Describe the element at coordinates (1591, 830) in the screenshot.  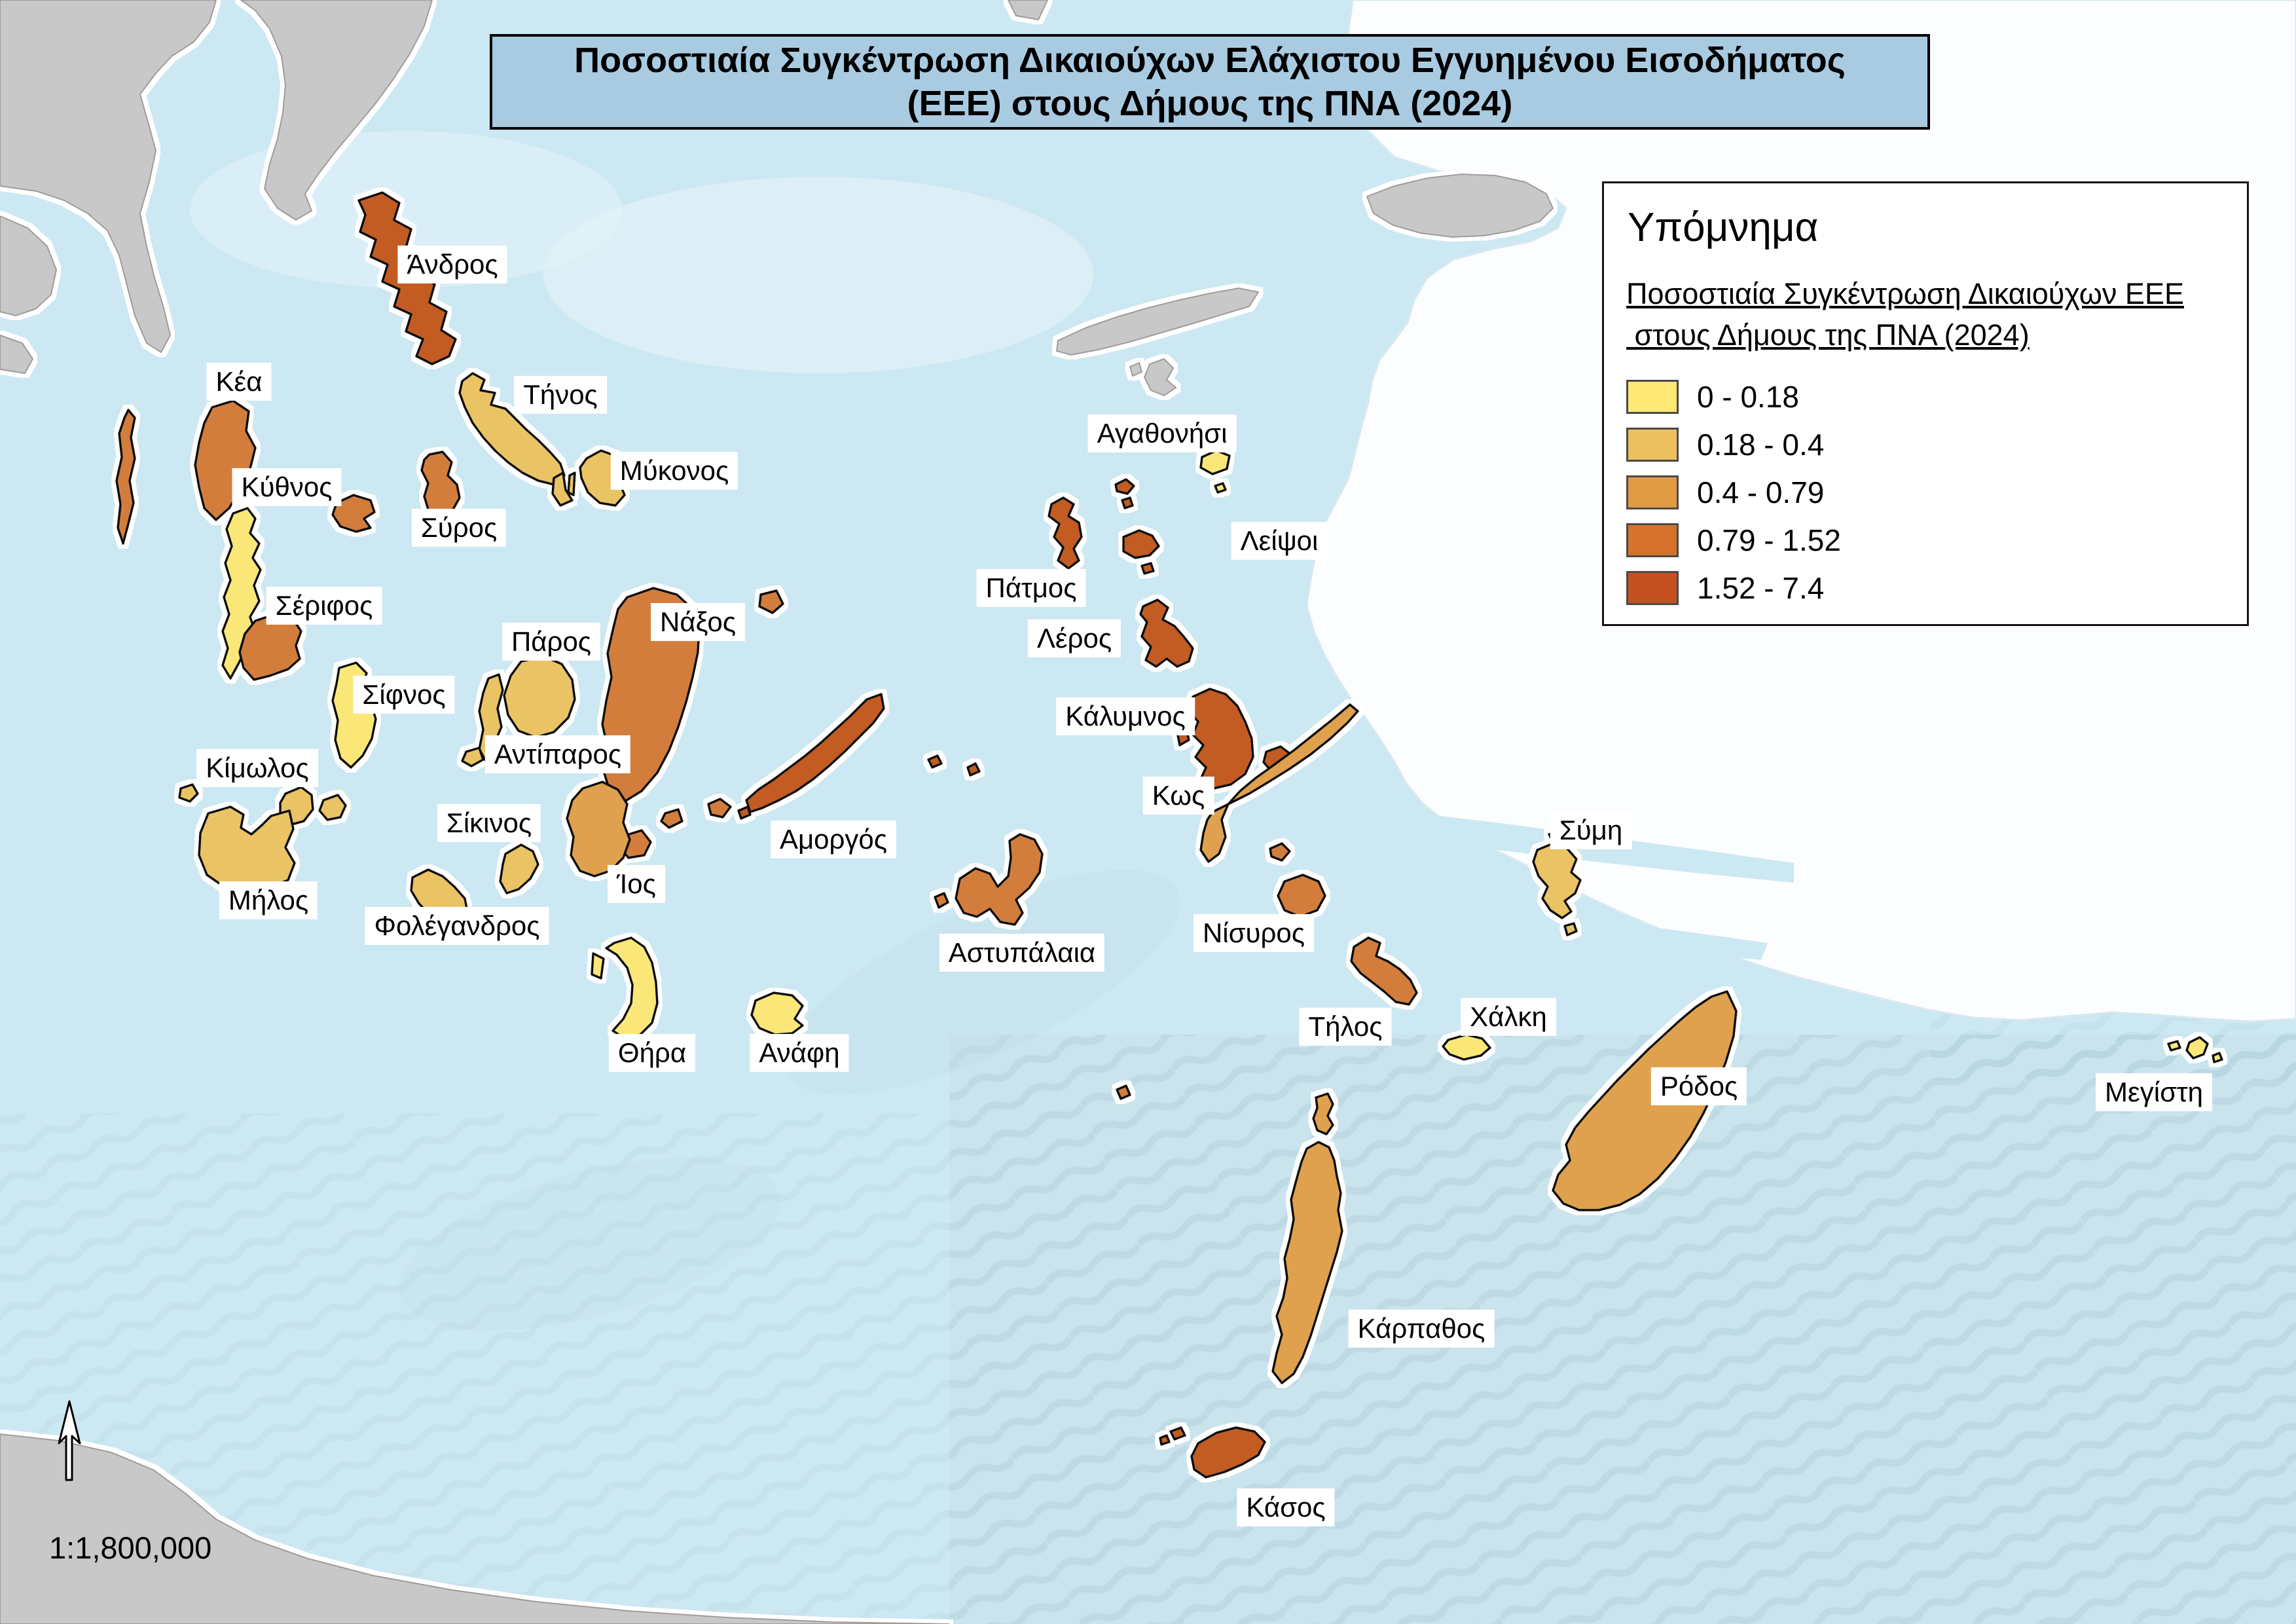
I see `island-label-symi: Σύμη` at that location.